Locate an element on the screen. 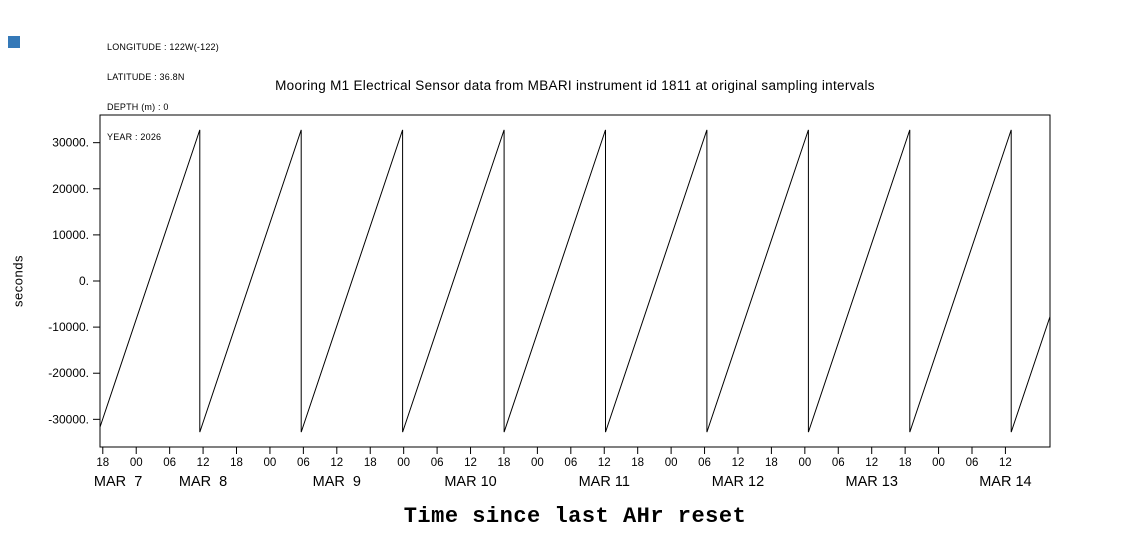  y-tick-label: 0. is located at coordinates (84, 281).